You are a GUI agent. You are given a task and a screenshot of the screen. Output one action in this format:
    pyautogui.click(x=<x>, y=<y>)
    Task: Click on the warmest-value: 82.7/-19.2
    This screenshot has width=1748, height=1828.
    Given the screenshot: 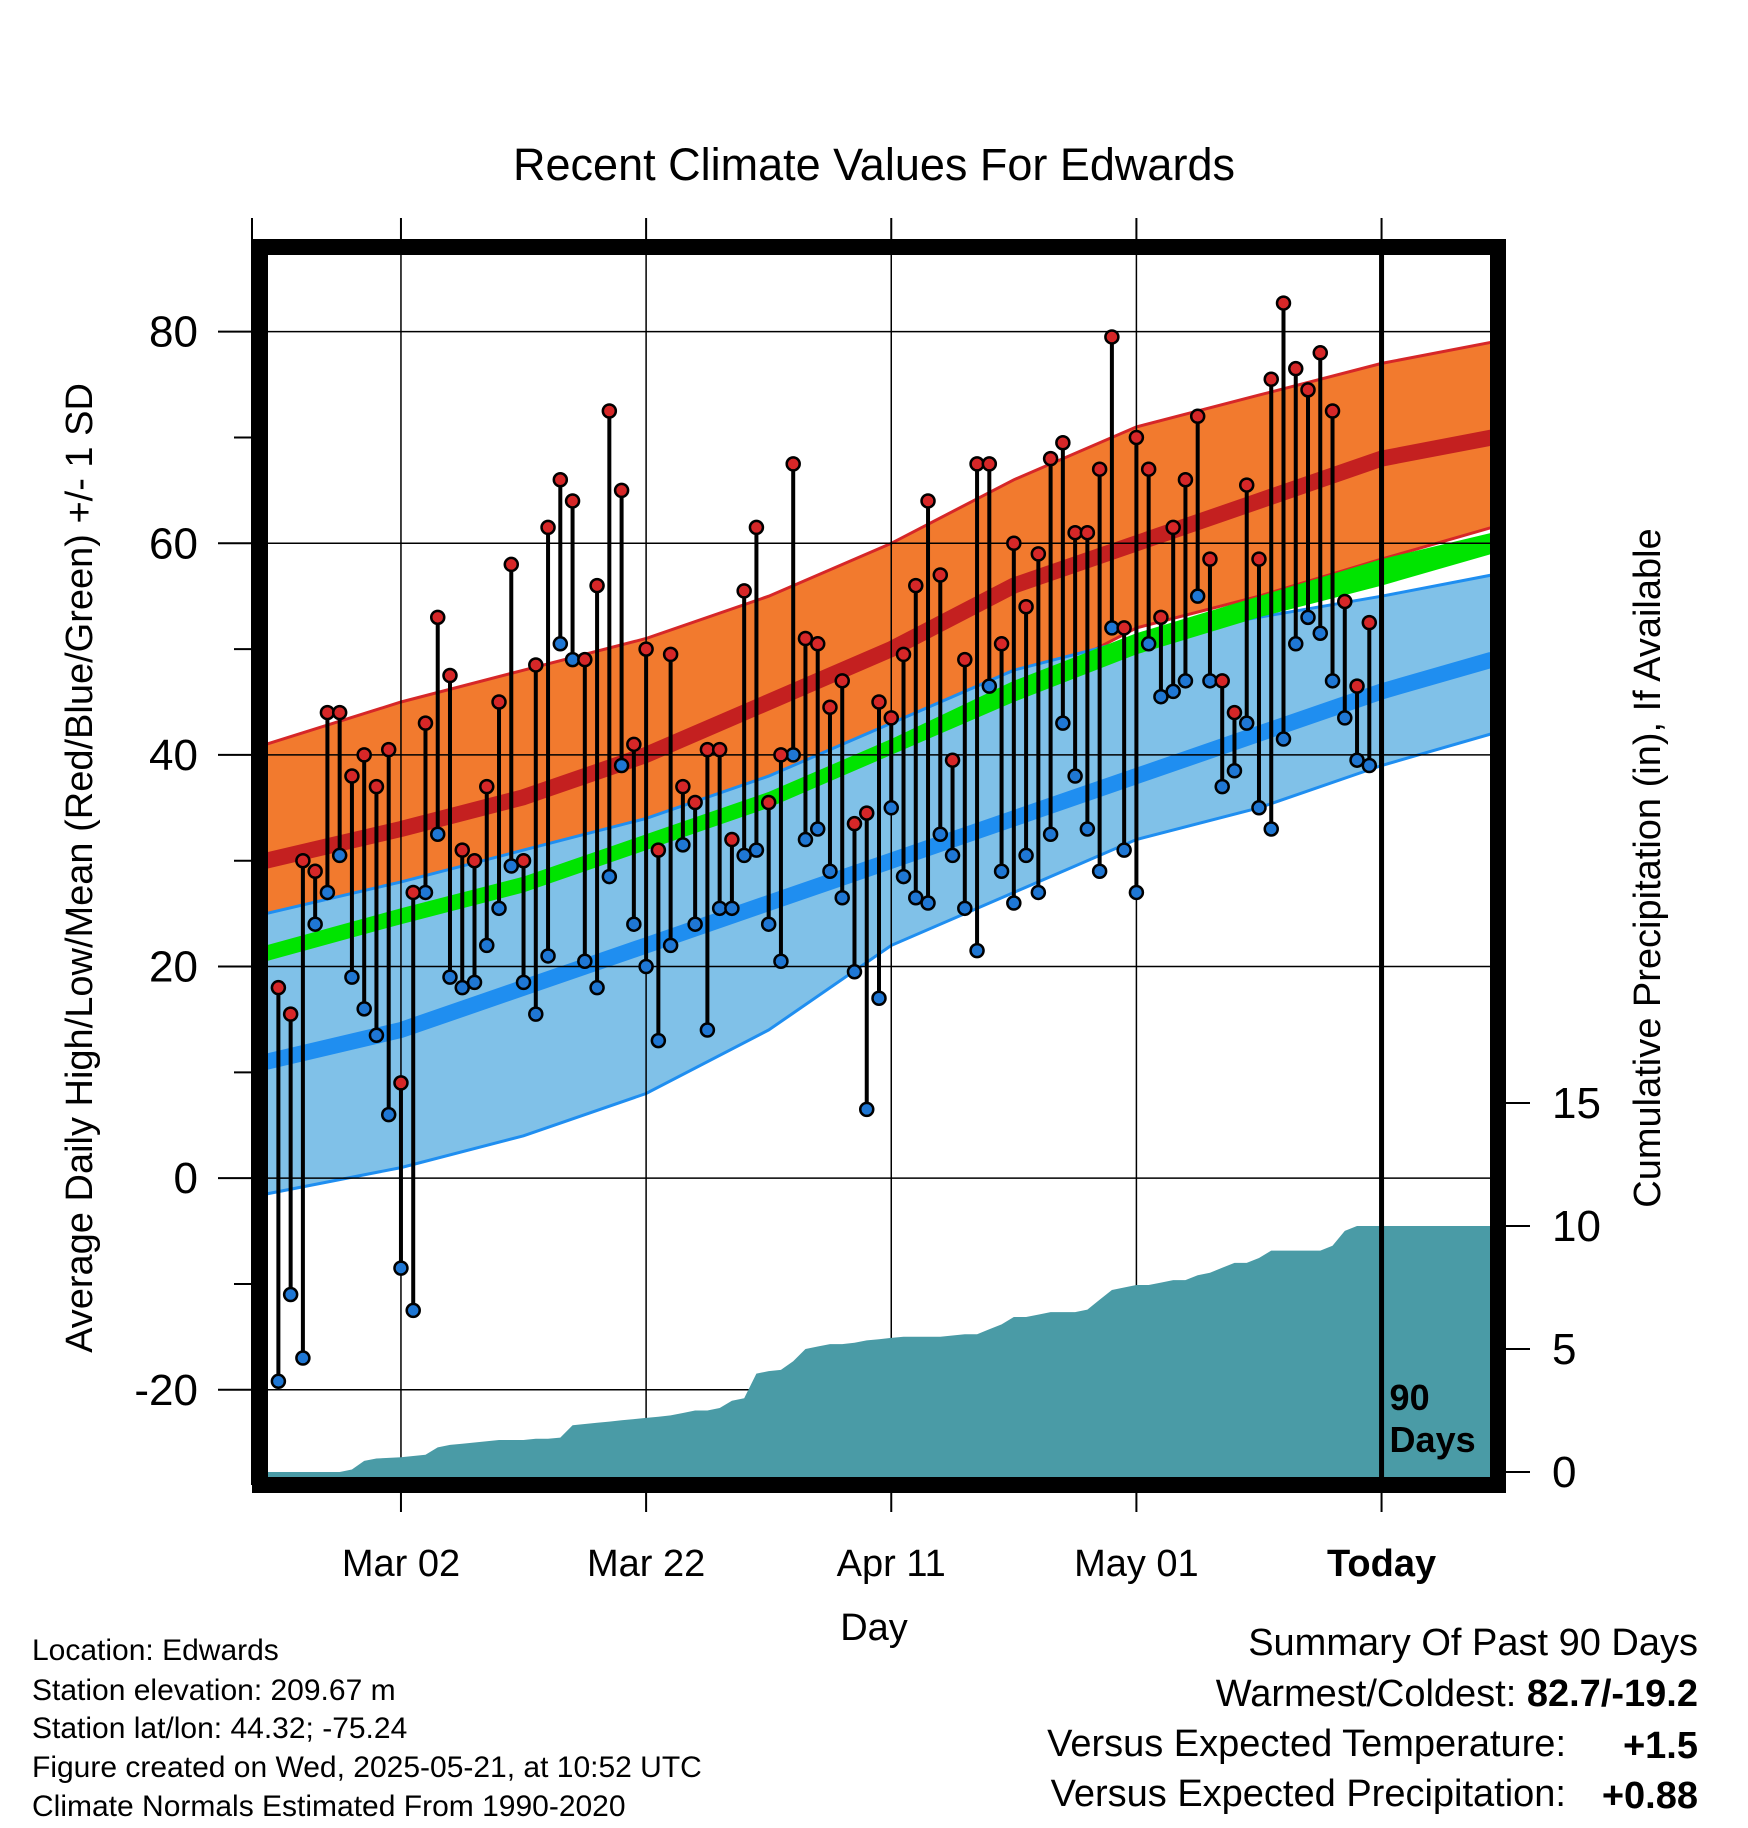 What is the action you would take?
    pyautogui.click(x=1612, y=1694)
    